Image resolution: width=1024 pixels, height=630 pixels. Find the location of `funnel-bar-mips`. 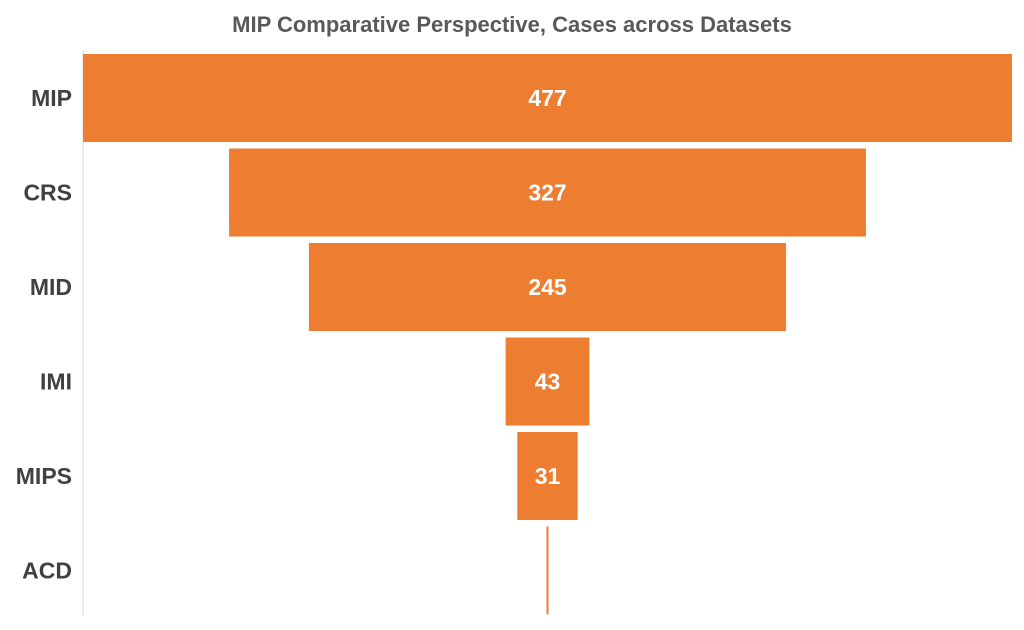

funnel-bar-mips is located at coordinates (547, 476).